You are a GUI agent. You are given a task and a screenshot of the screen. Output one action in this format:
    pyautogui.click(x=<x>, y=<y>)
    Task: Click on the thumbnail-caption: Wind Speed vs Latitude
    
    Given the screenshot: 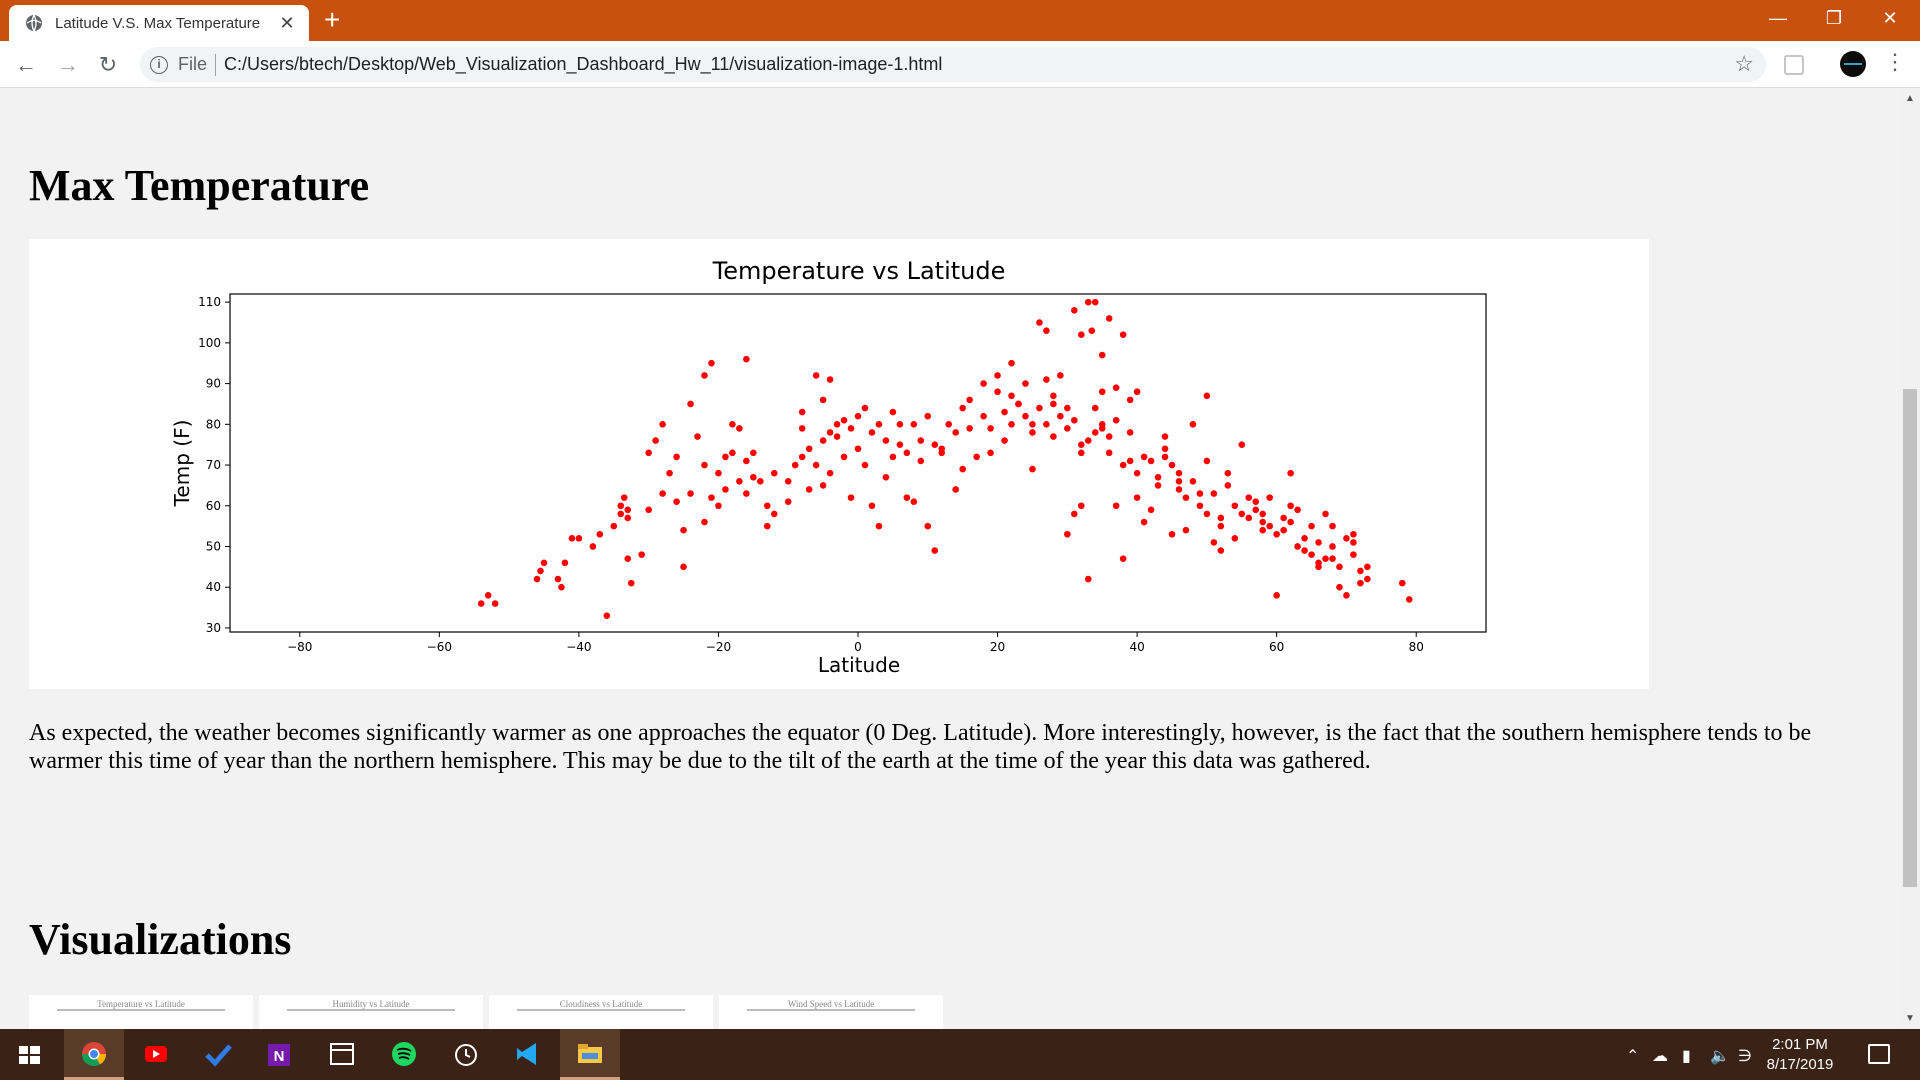 What is the action you would take?
    pyautogui.click(x=831, y=1004)
    